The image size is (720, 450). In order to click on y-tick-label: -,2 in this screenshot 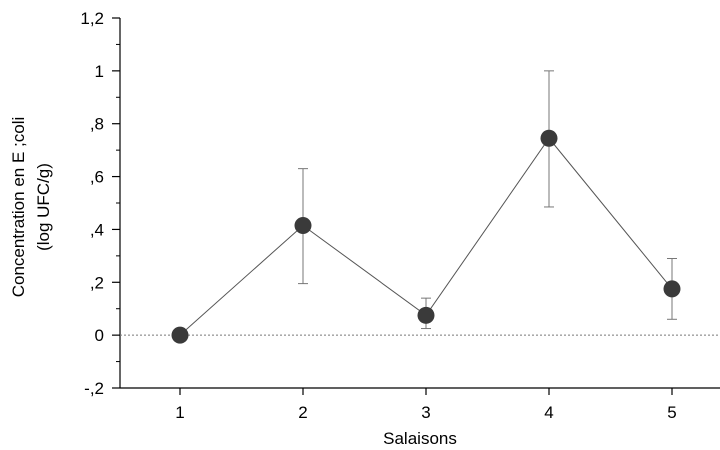, I will do `click(94, 388)`.